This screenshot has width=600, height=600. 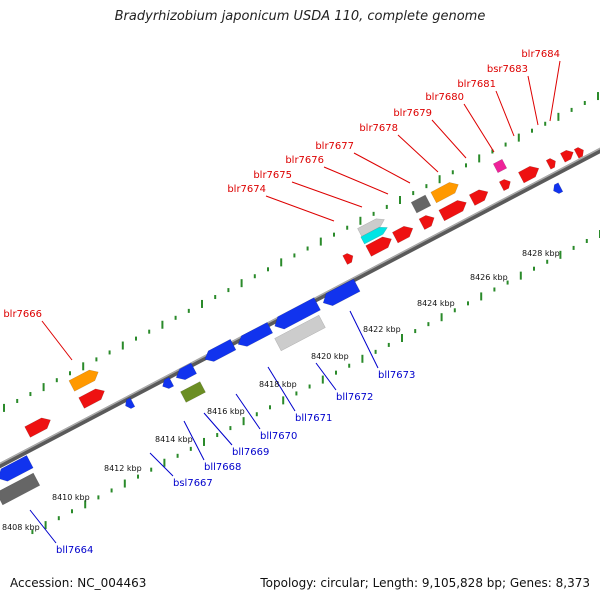 What do you see at coordinates (374, 235) in the screenshot?
I see `gene-feature-f6` at bounding box center [374, 235].